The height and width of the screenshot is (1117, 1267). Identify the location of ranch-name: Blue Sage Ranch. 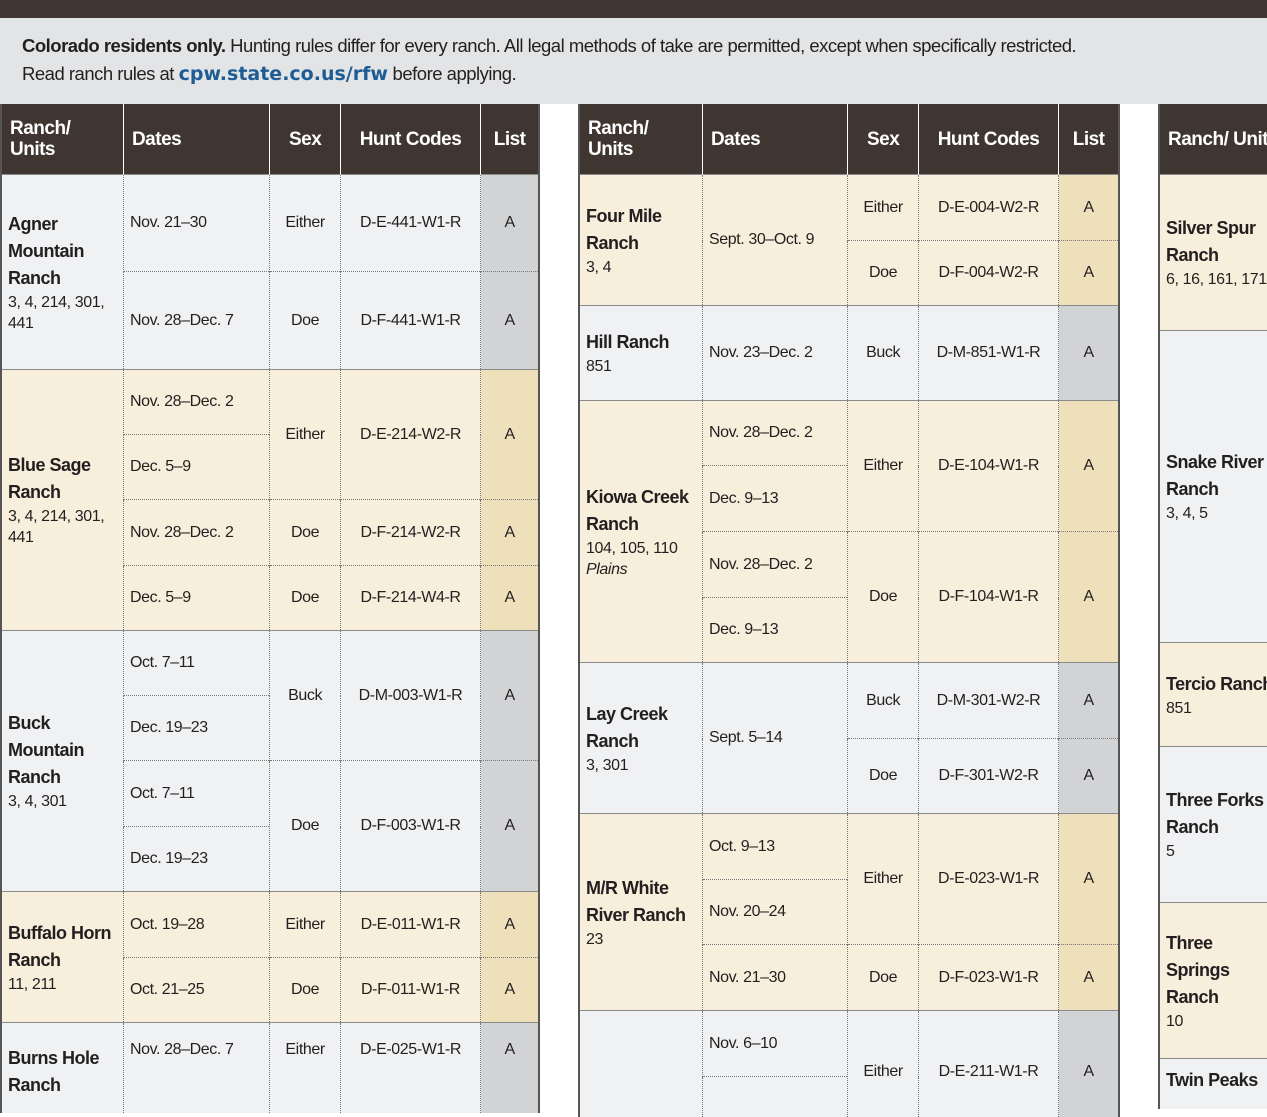
(49, 478).